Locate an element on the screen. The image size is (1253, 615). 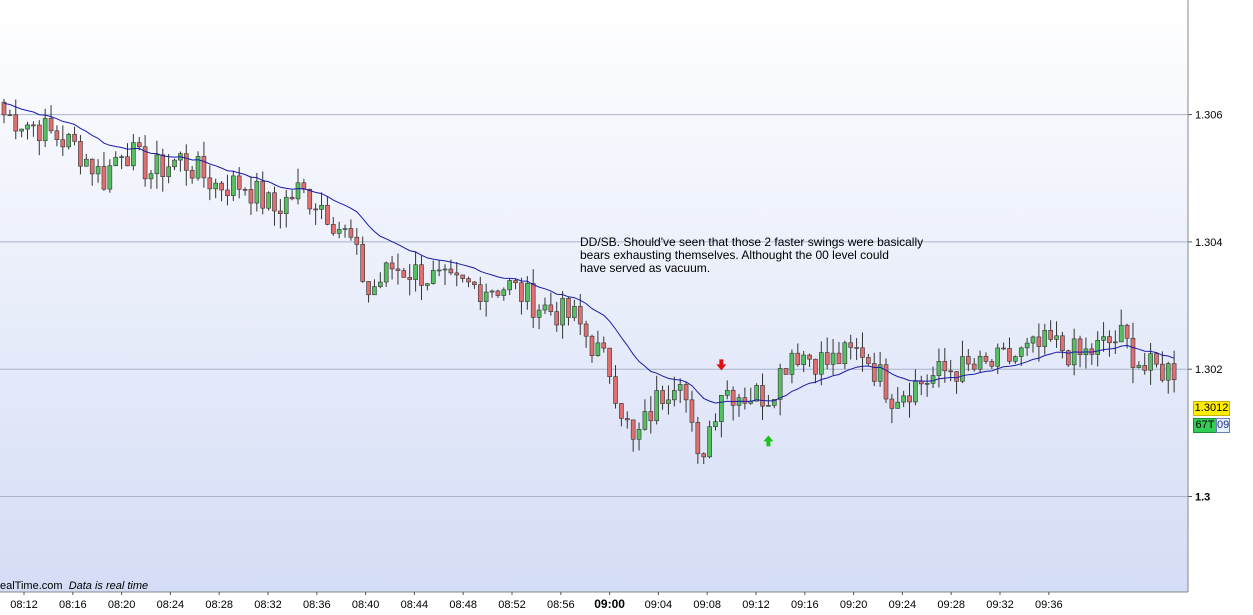
sell-arrow-marker is located at coordinates (721, 365).